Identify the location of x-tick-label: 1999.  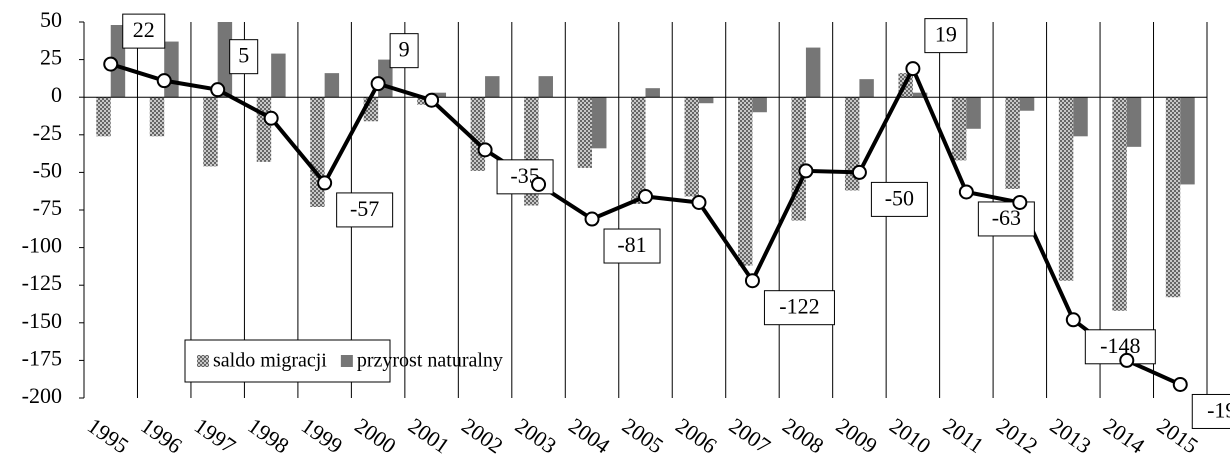
(322, 436).